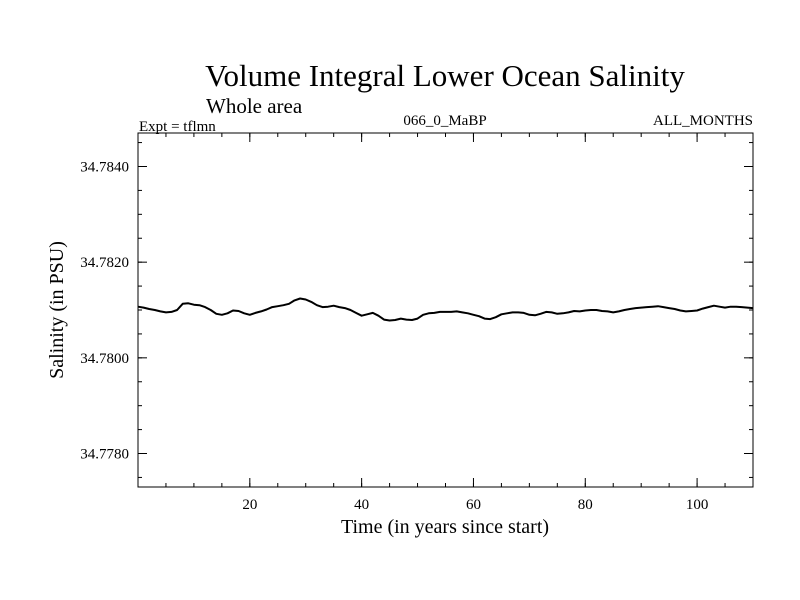 The height and width of the screenshot is (600, 800). Describe the element at coordinates (57, 310) in the screenshot. I see `y-axis-label: Salinity (in PSU)` at that location.